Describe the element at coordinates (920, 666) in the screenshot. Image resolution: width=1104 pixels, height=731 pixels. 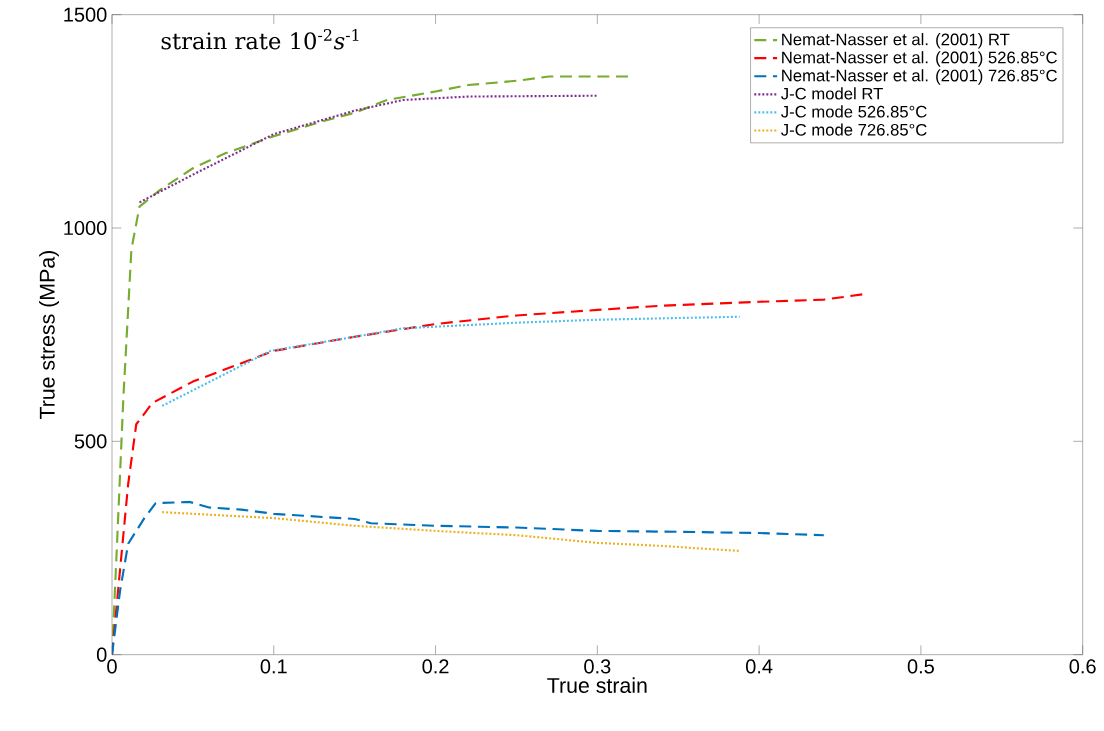
I see `x-tick-label: 0.5` at that location.